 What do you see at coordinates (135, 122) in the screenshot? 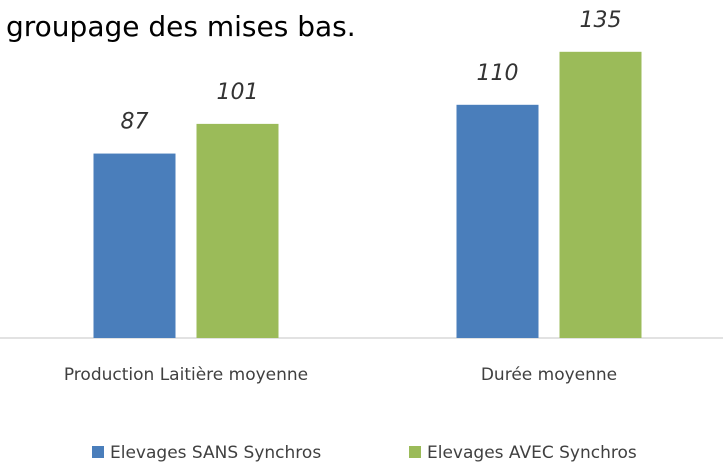
I see `data-label: 87` at bounding box center [135, 122].